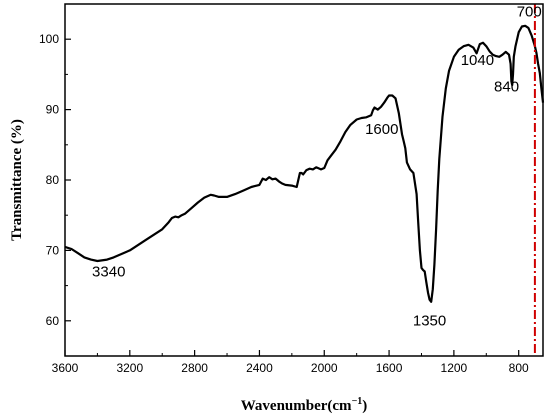 The width and height of the screenshot is (550, 418). What do you see at coordinates (129, 368) in the screenshot?
I see `x-tick-label: 3200` at bounding box center [129, 368].